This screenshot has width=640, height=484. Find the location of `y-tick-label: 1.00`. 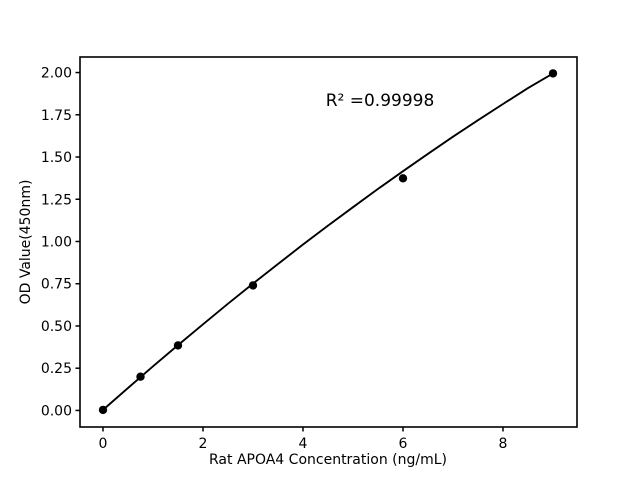

y-tick-label: 1.00 is located at coordinates (56, 242).